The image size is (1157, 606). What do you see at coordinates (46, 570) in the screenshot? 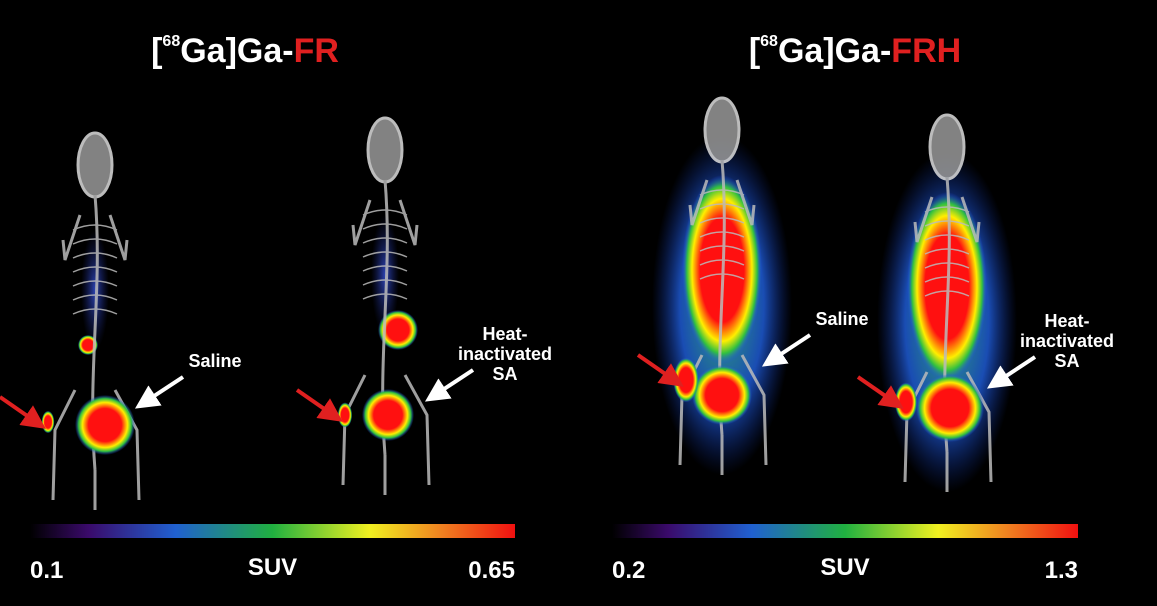
I see `colorbar-min: 0.1` at bounding box center [46, 570].